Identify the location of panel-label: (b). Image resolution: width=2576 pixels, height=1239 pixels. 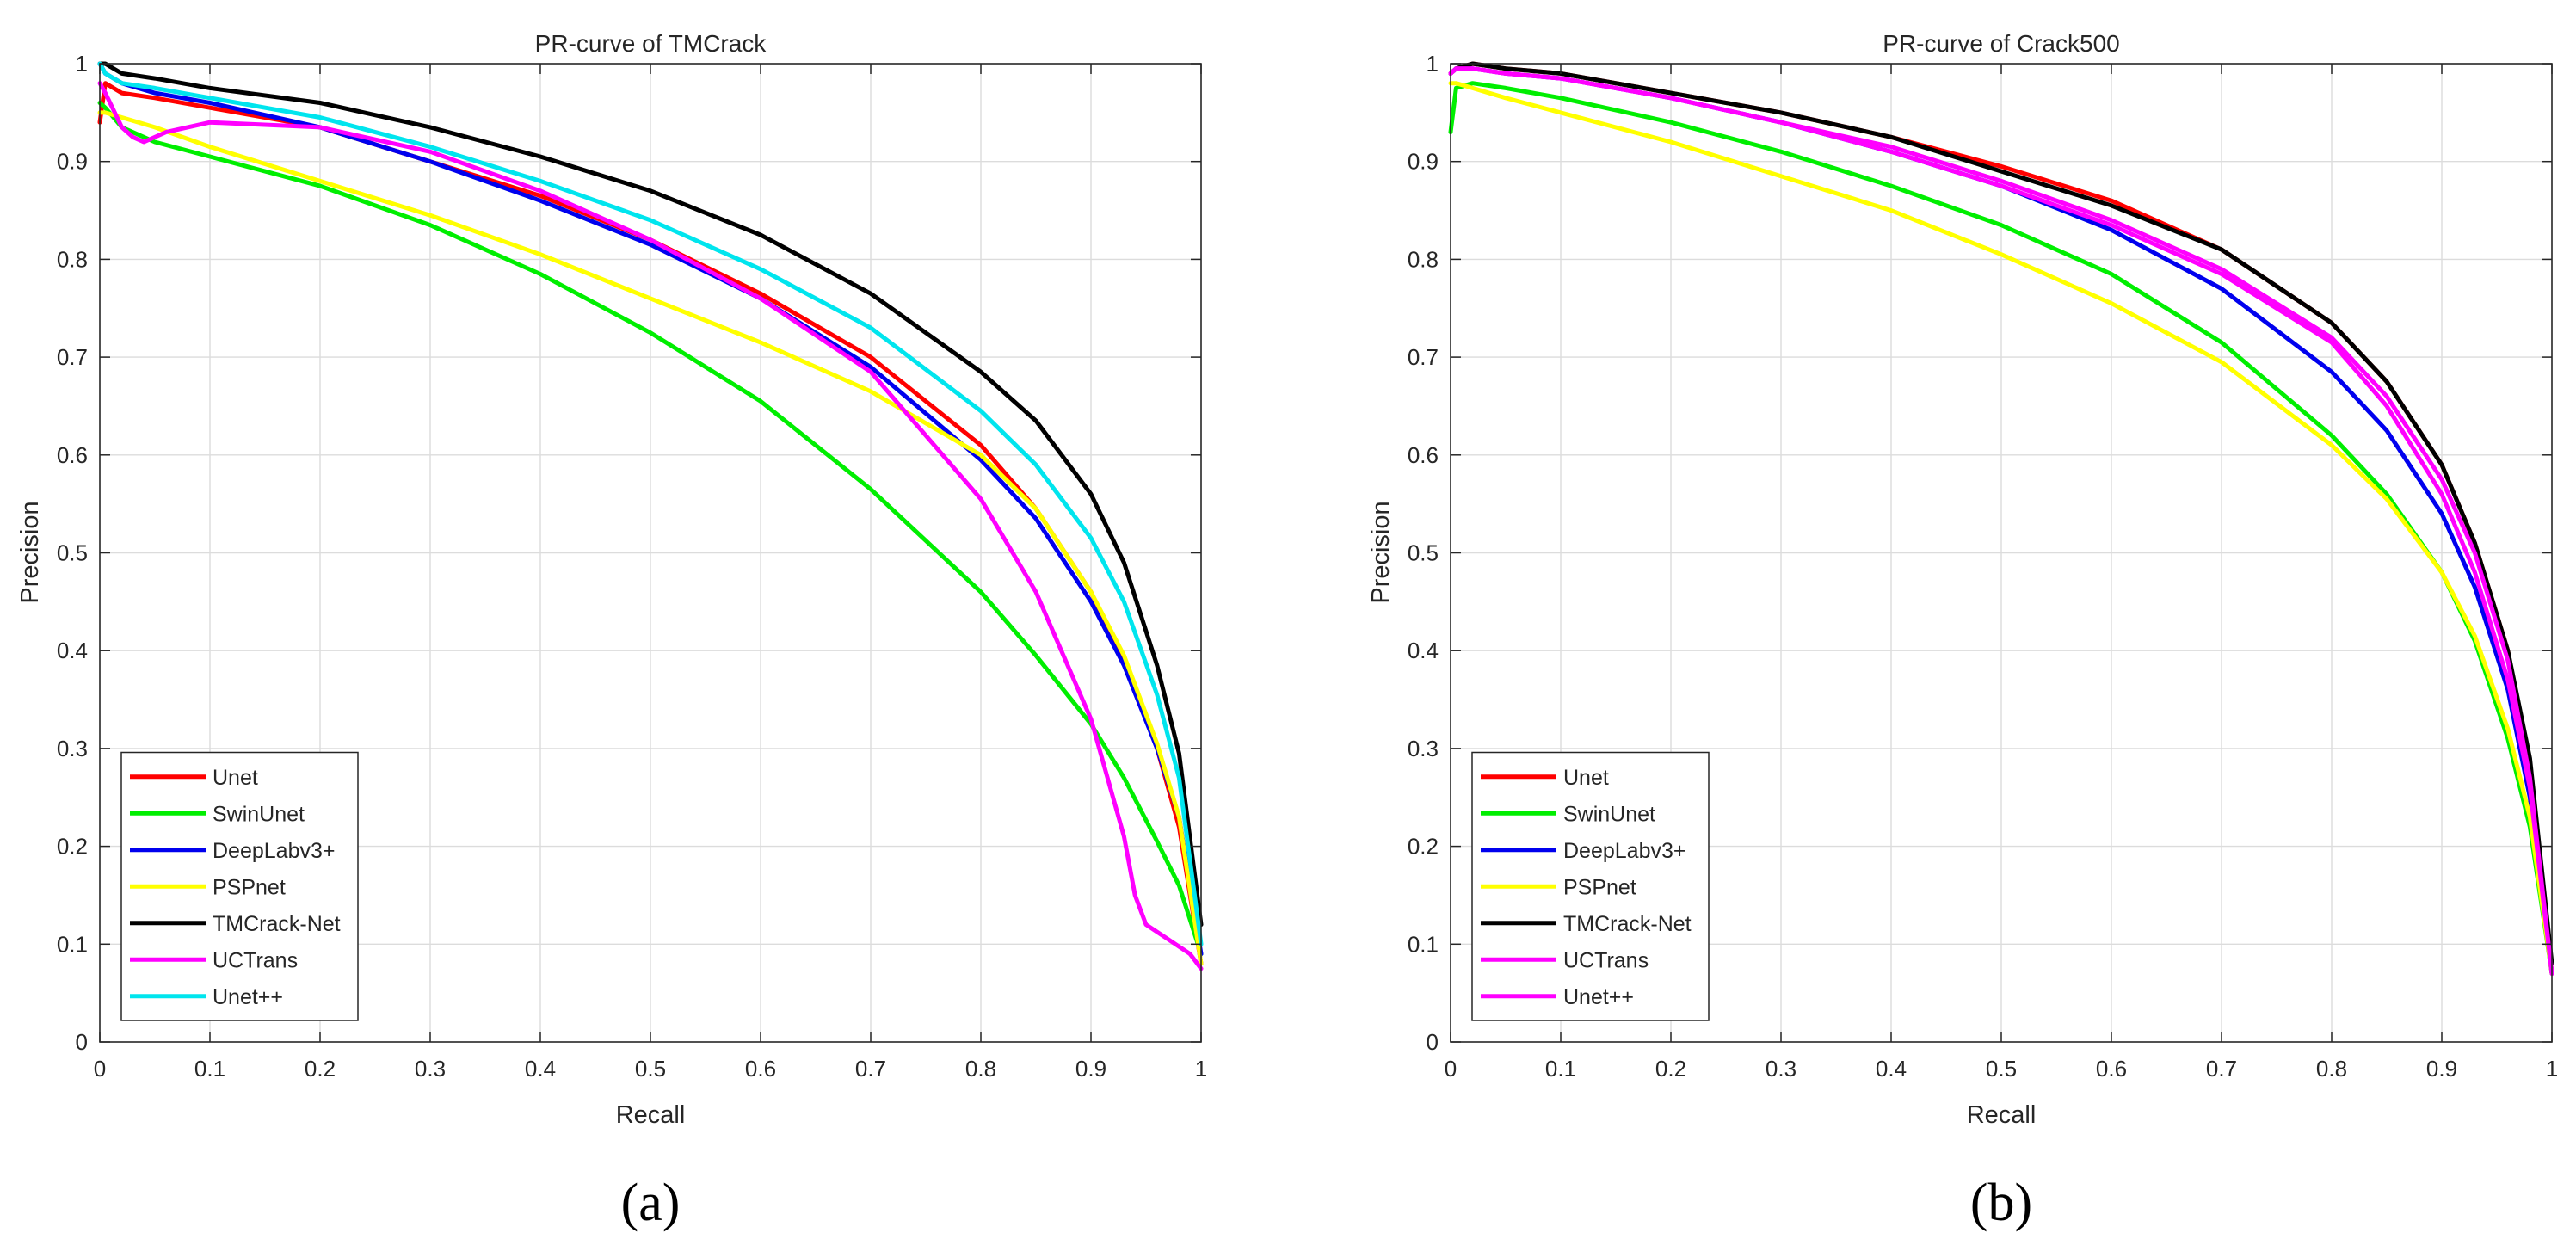
(2001, 1203).